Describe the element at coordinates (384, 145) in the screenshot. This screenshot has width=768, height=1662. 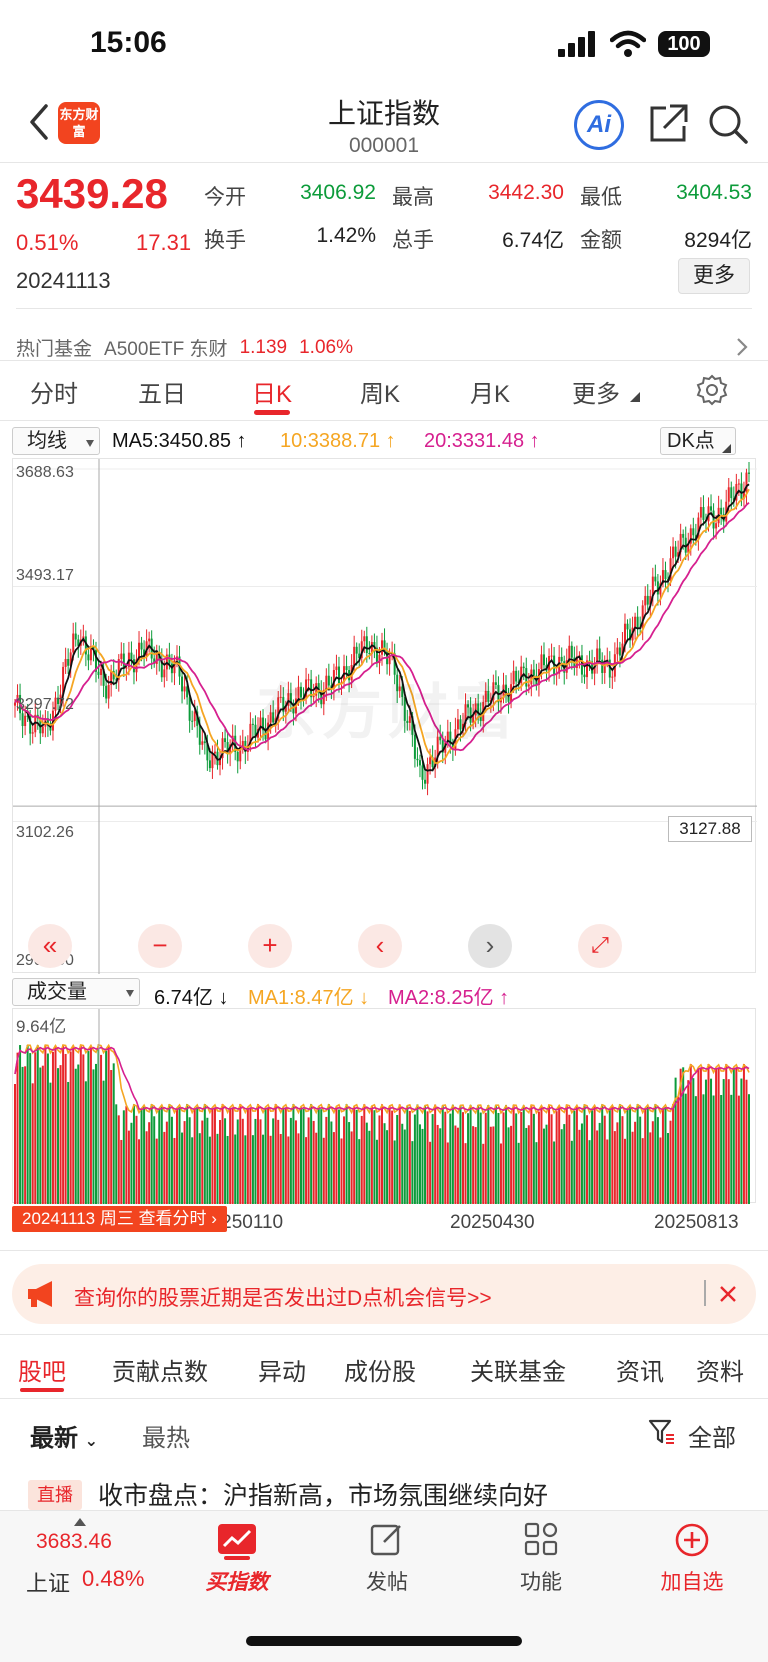
I see `stock-code: 000001` at that location.